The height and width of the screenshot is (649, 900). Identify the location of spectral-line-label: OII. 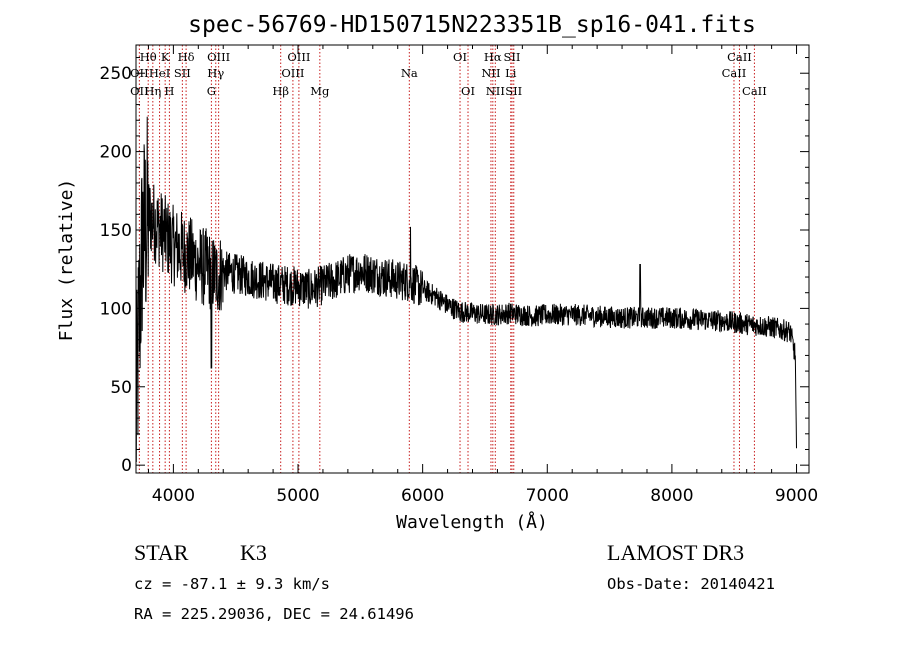
(139, 91).